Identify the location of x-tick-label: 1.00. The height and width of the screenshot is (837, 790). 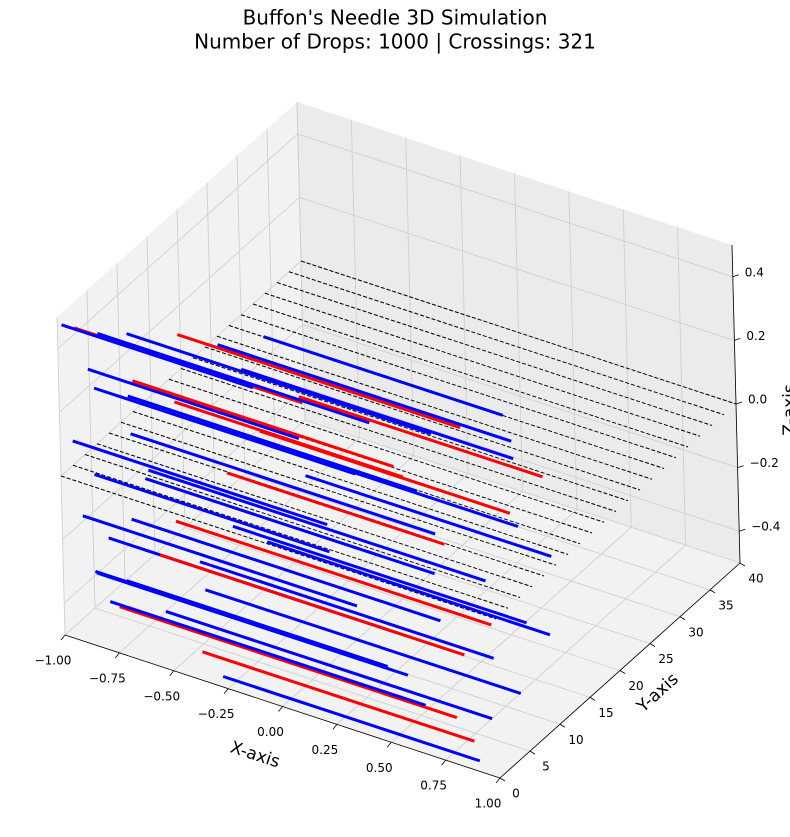
(488, 804).